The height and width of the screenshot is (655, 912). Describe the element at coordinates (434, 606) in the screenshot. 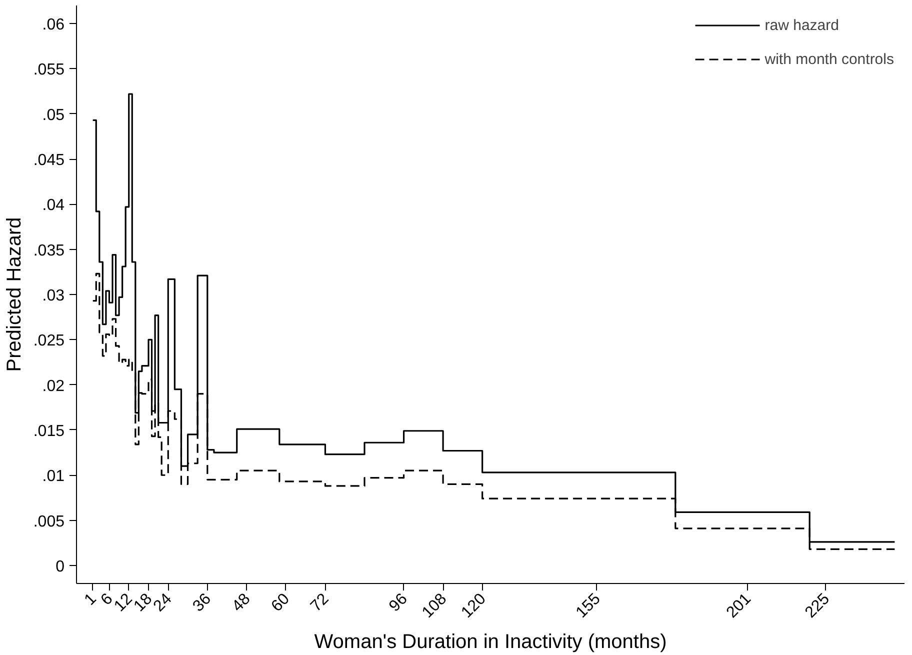

I see `x-tick-label: 108` at that location.